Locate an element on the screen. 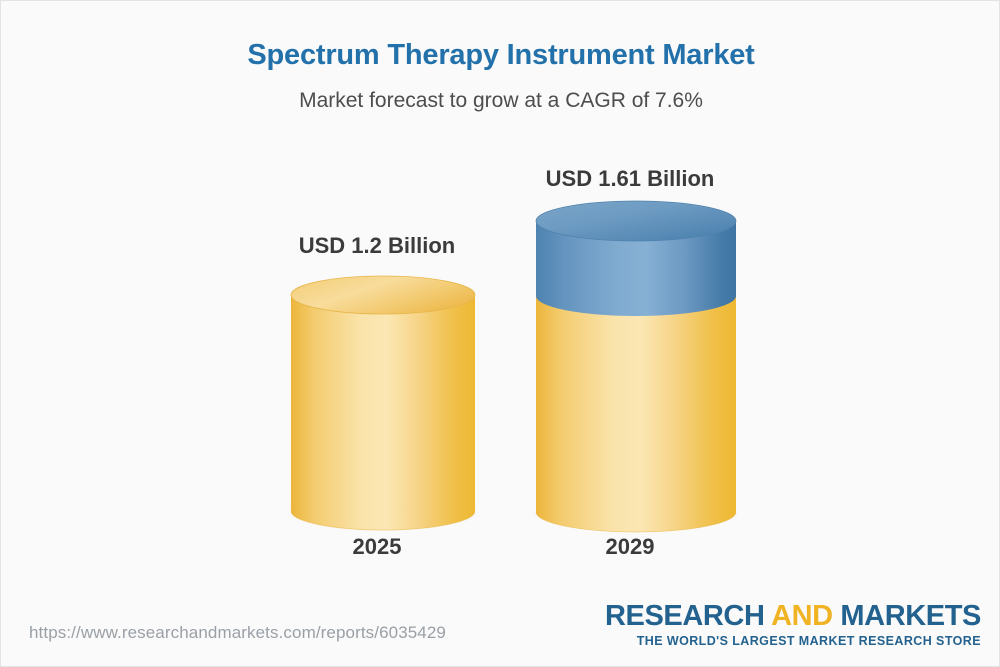 This screenshot has width=1000, height=667. logo-wordmark: RESEARCH AND MARKETS is located at coordinates (793, 616).